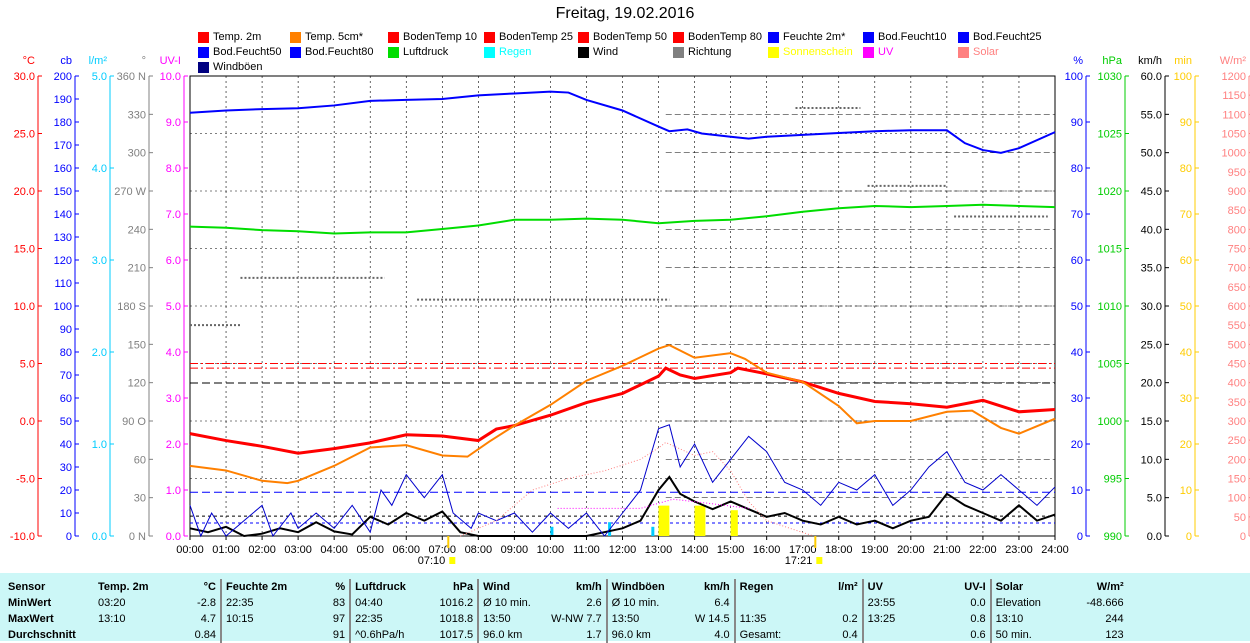  What do you see at coordinates (507, 52) in the screenshot?
I see `legend-item: Regen` at bounding box center [507, 52].